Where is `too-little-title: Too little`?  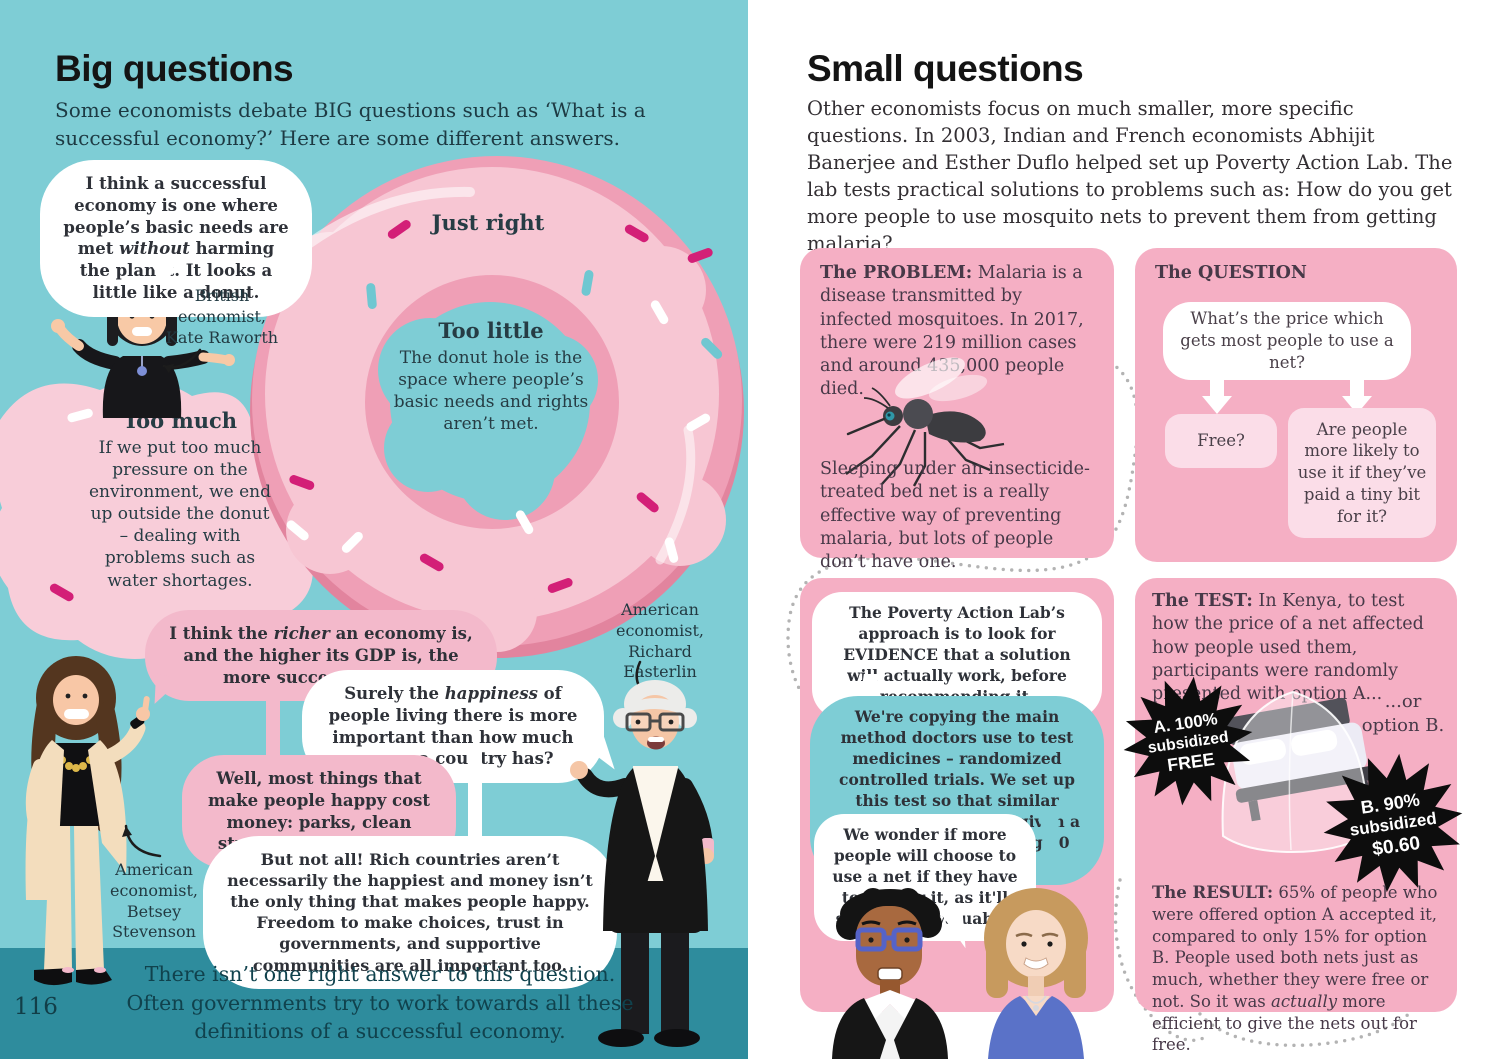 too-little-title: Too little is located at coordinates (491, 330).